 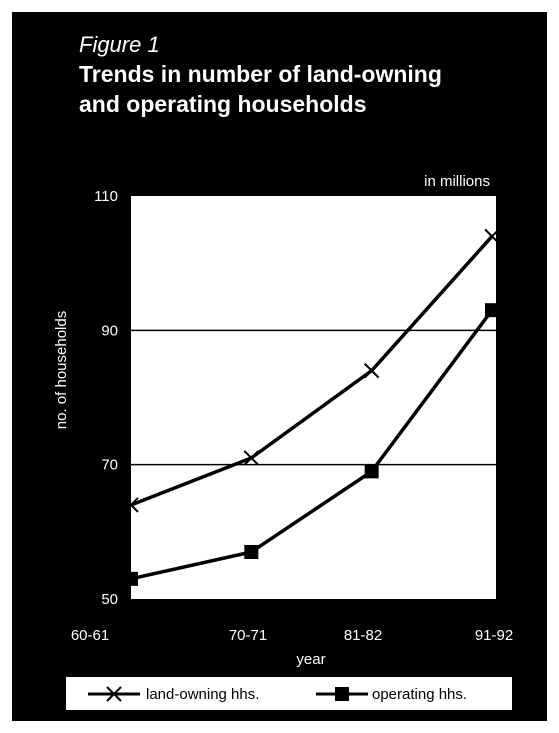 I want to click on unit-note: in millions, so click(x=457, y=181).